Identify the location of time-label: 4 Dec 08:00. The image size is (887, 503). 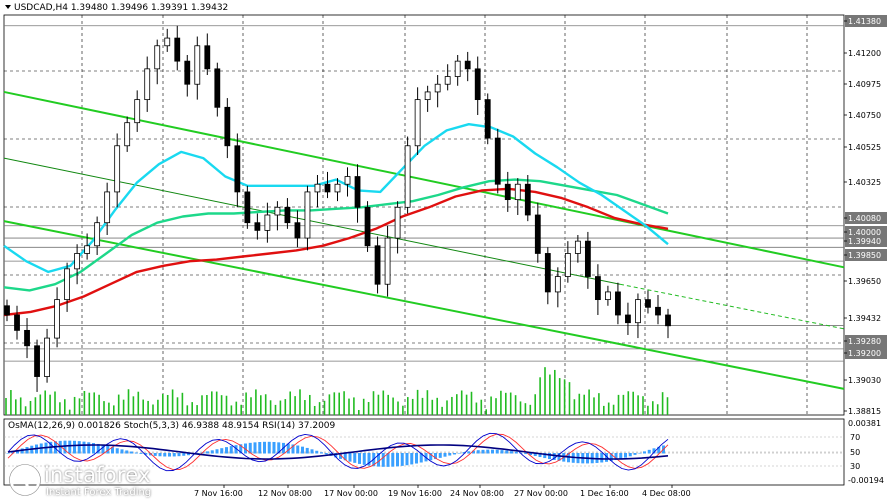
(666, 493).